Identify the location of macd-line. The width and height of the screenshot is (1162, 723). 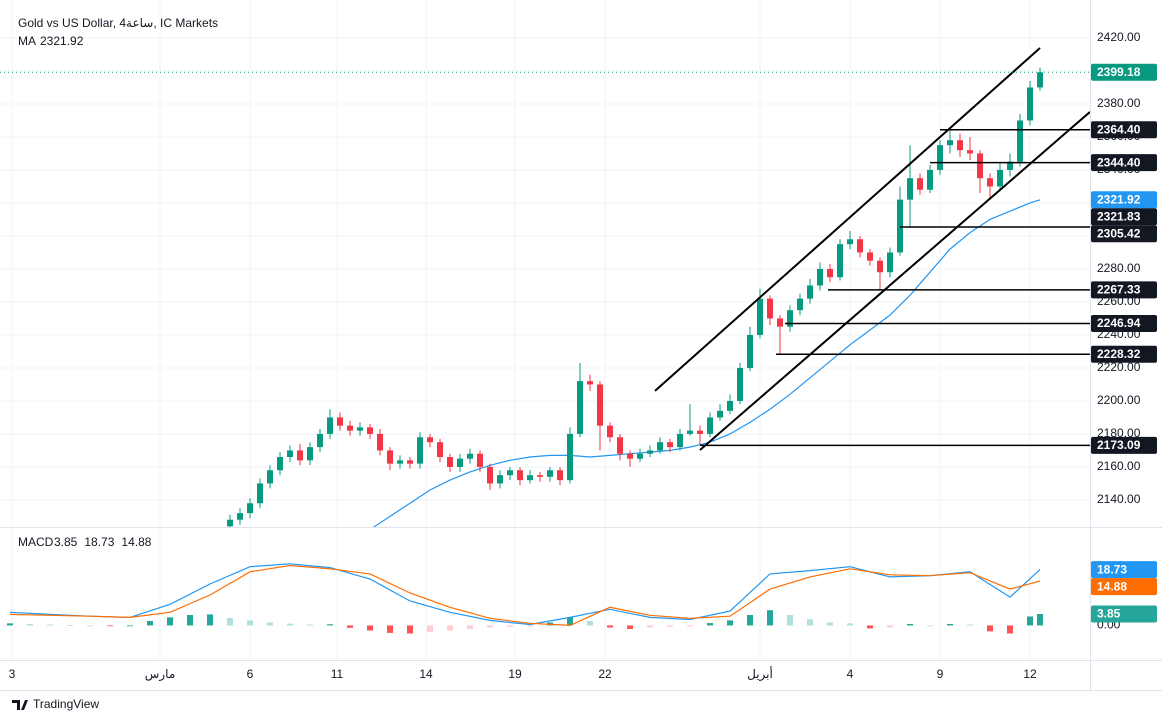
(525, 595).